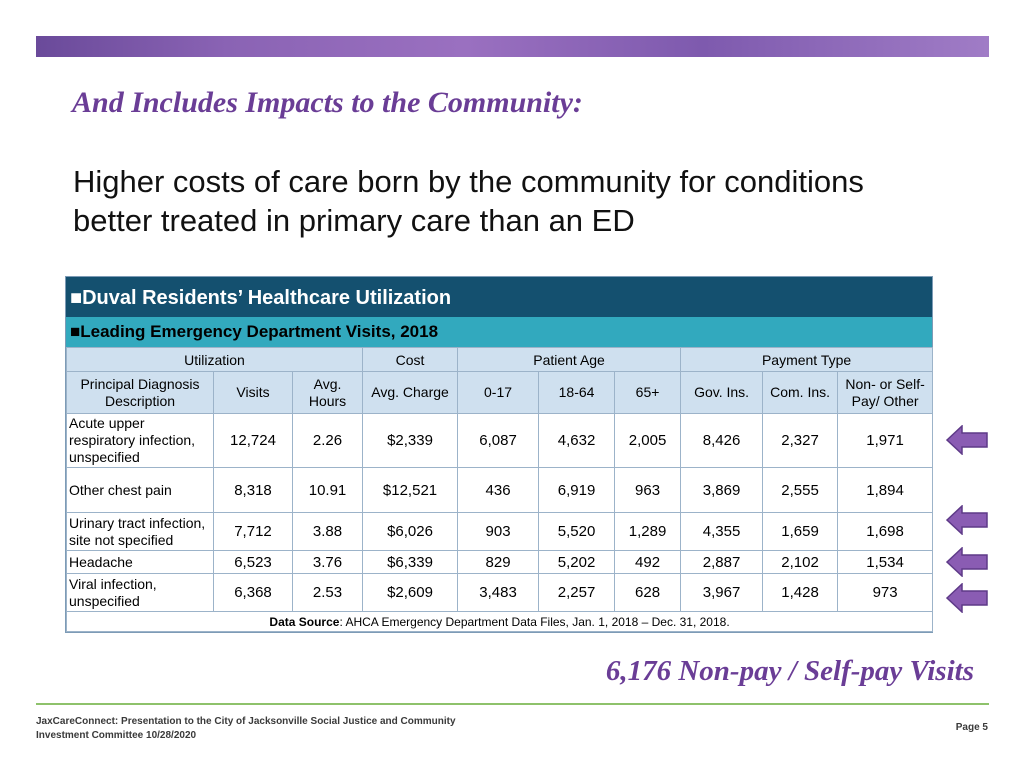 The width and height of the screenshot is (1024, 768). Describe the element at coordinates (885, 531) in the screenshot. I see `self-pay-cell: 1,698` at that location.